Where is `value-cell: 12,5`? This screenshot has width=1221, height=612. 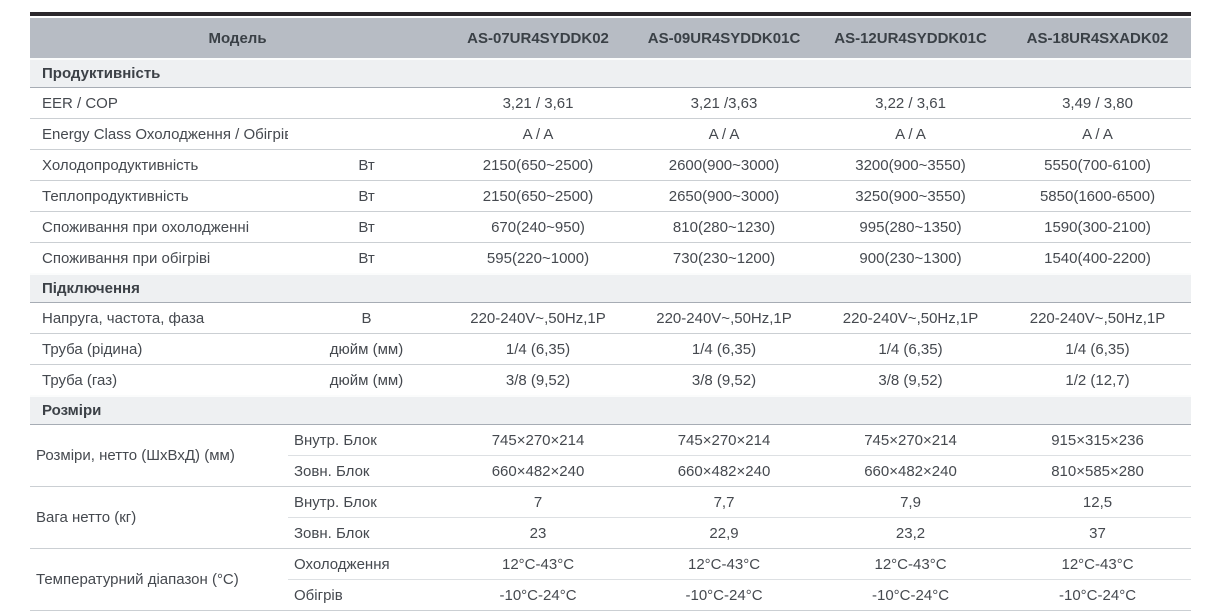 value-cell: 12,5 is located at coordinates (1098, 502).